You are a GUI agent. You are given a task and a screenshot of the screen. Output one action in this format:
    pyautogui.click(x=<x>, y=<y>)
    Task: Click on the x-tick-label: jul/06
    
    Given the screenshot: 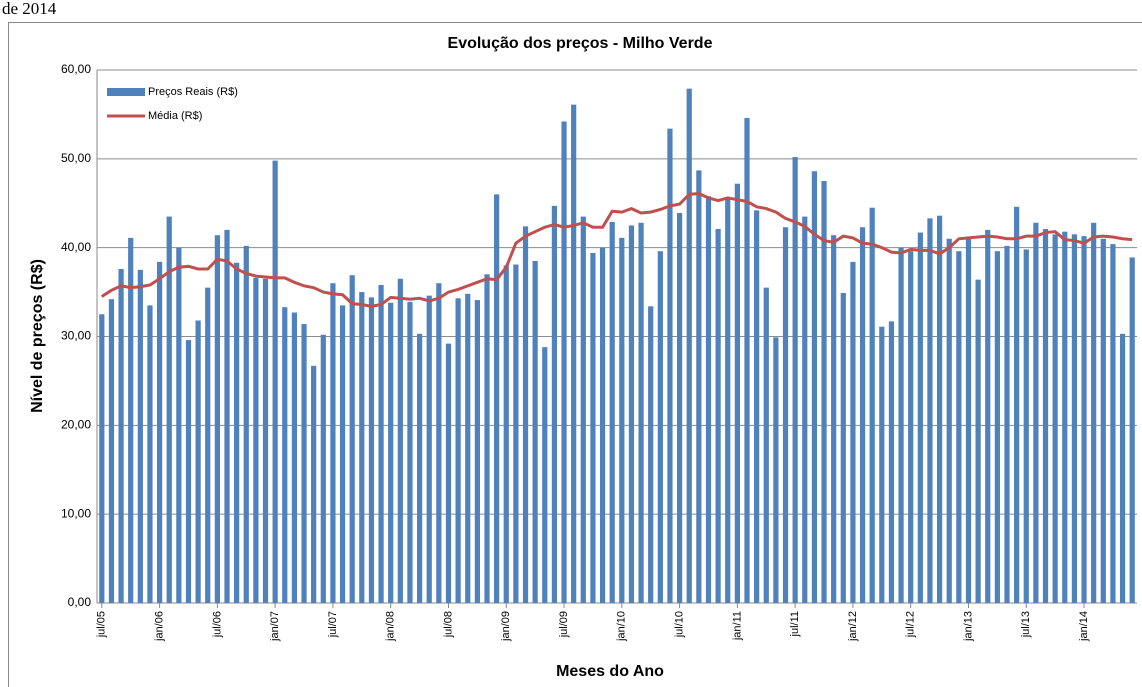 What is the action you would take?
    pyautogui.click(x=217, y=624)
    